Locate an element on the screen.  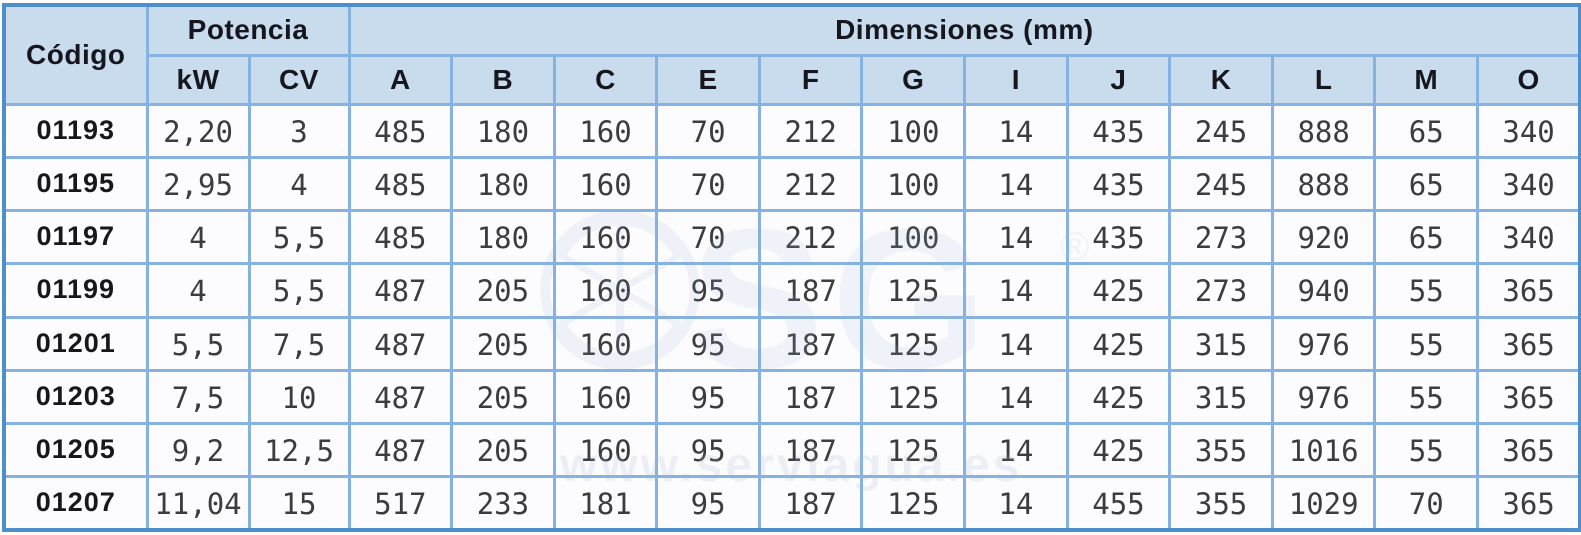
header-dim-l: L is located at coordinates (1323, 79).